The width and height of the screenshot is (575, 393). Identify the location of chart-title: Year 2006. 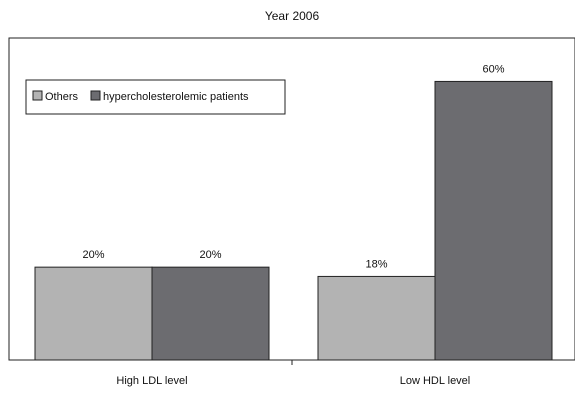
(292, 16).